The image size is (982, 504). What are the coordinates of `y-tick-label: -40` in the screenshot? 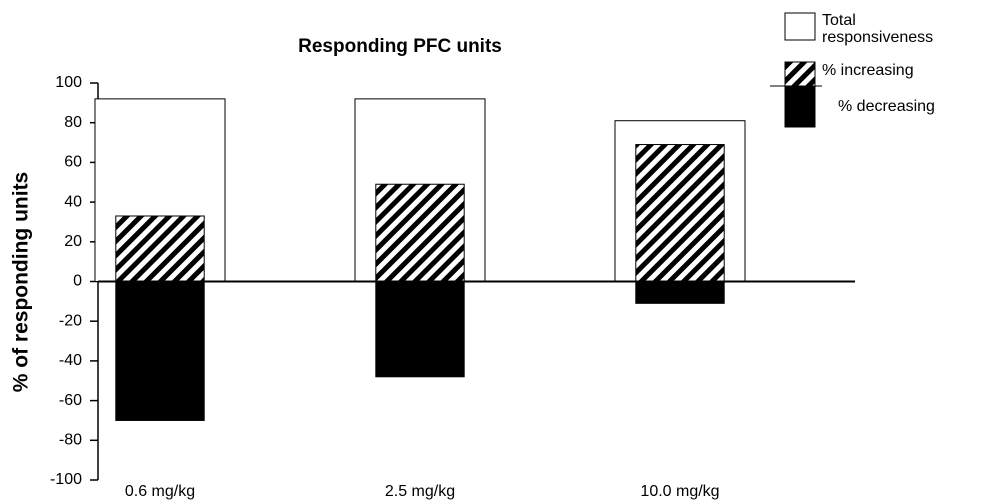 It's located at (70, 360).